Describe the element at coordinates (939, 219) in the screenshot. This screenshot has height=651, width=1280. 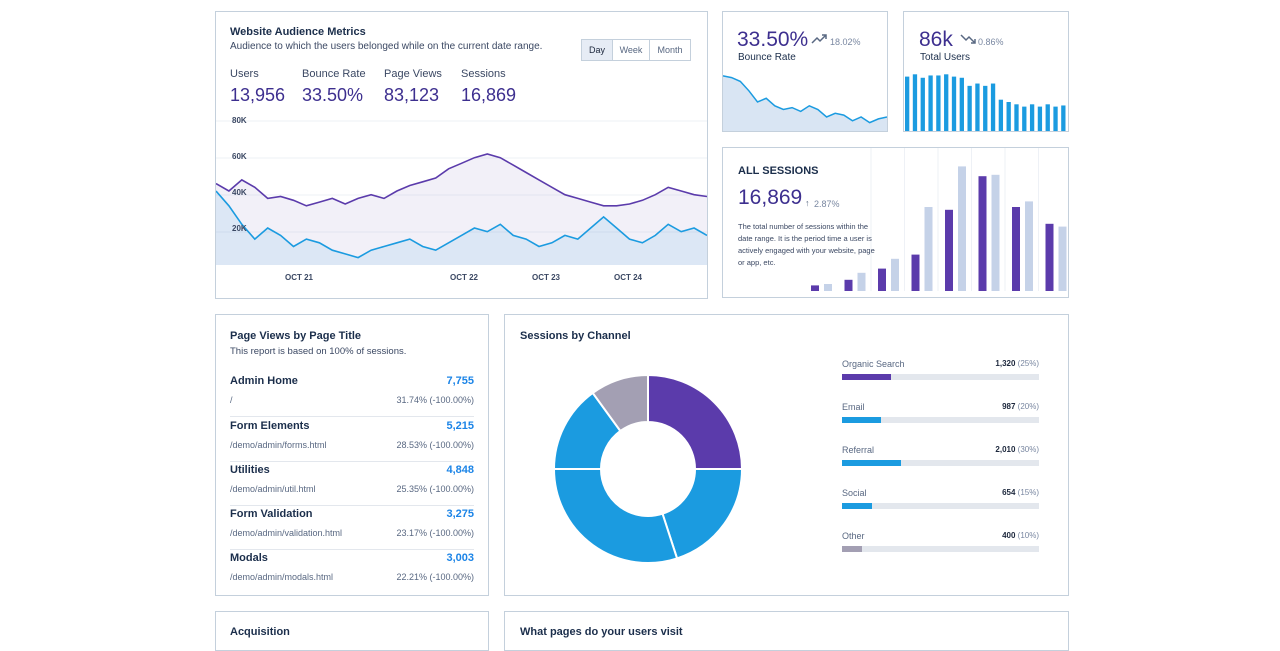
I see `sessions-bar-chart` at that location.